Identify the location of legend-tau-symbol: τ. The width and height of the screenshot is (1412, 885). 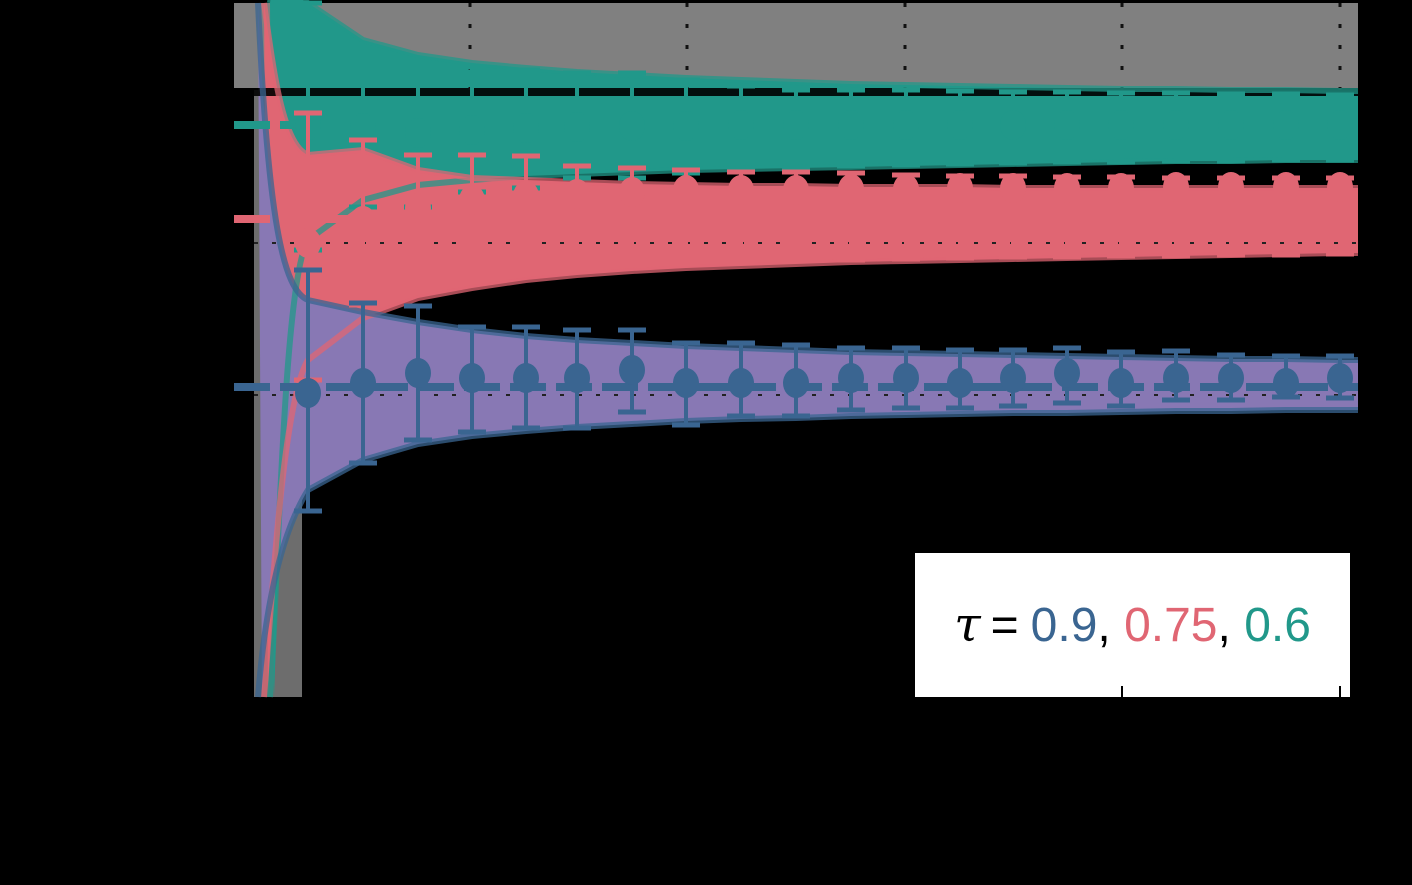
(967, 625).